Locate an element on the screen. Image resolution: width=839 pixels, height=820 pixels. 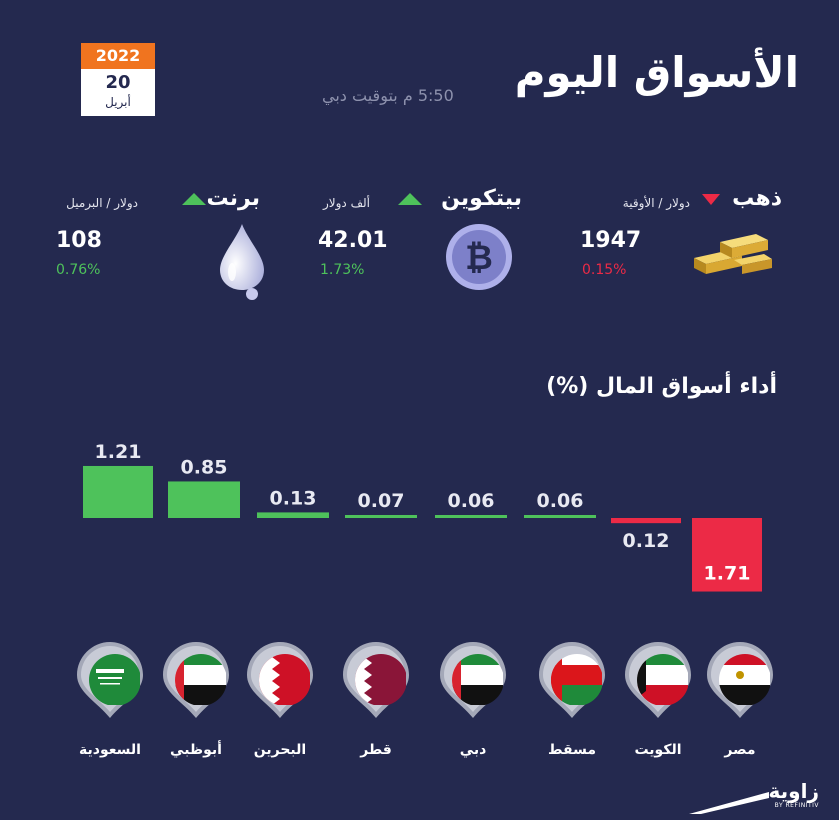
date-year: 2022 is located at coordinates (118, 56).